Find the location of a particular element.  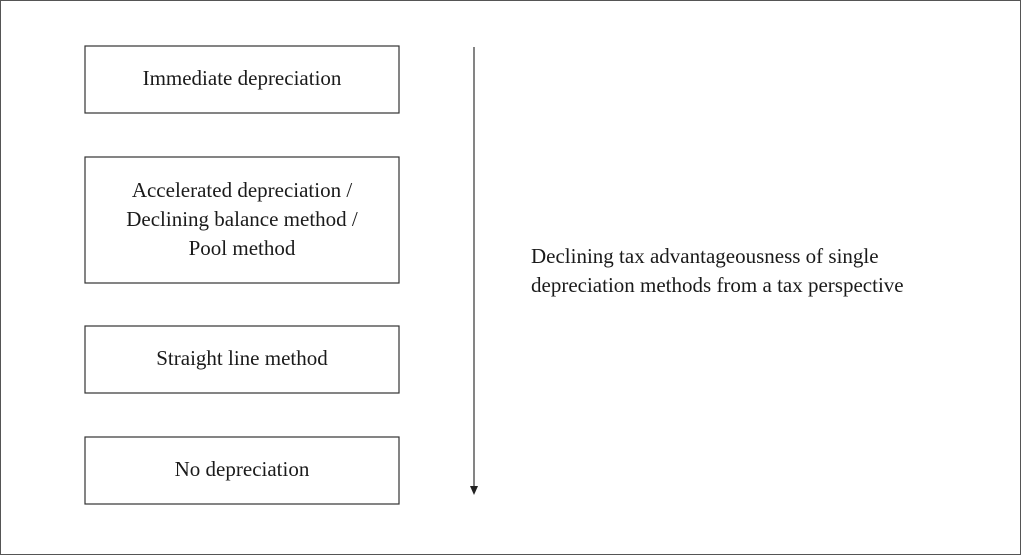

node-label: Accelerated depreciation / is located at coordinates (242, 190).